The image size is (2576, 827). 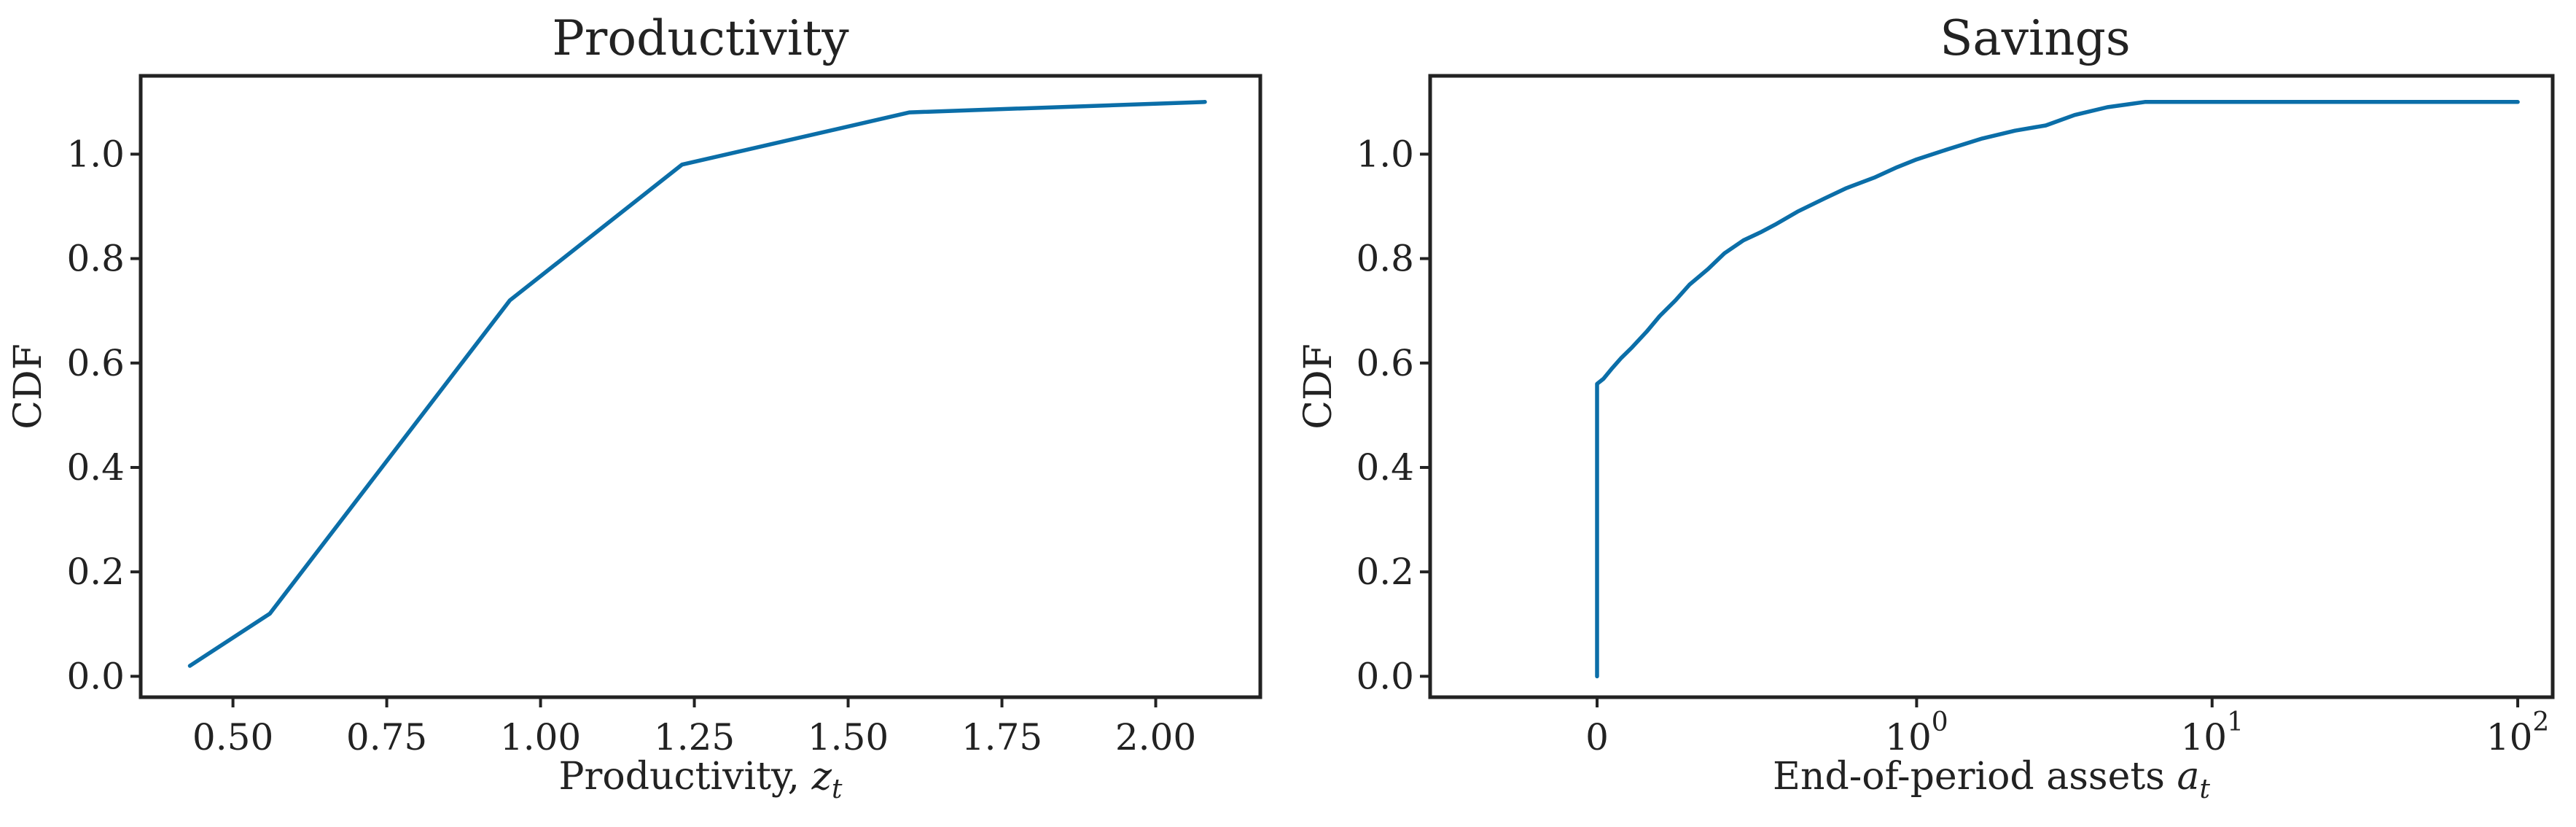 I want to click on productivity-x-tick-label: 1.00, so click(x=540, y=737).